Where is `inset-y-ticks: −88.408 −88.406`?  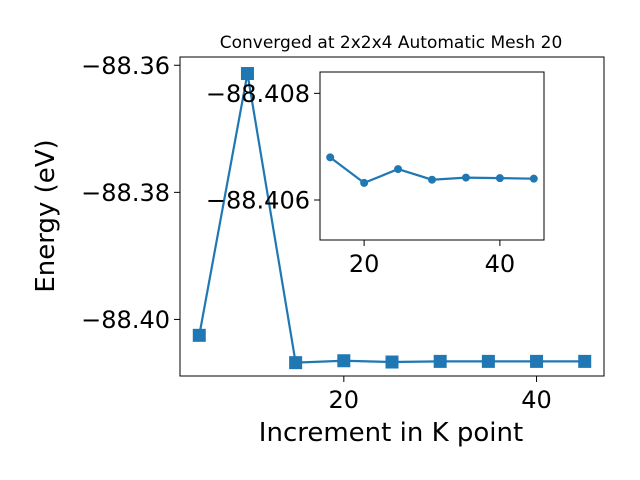 inset-y-ticks: −88.408 −88.406 is located at coordinates (263, 147).